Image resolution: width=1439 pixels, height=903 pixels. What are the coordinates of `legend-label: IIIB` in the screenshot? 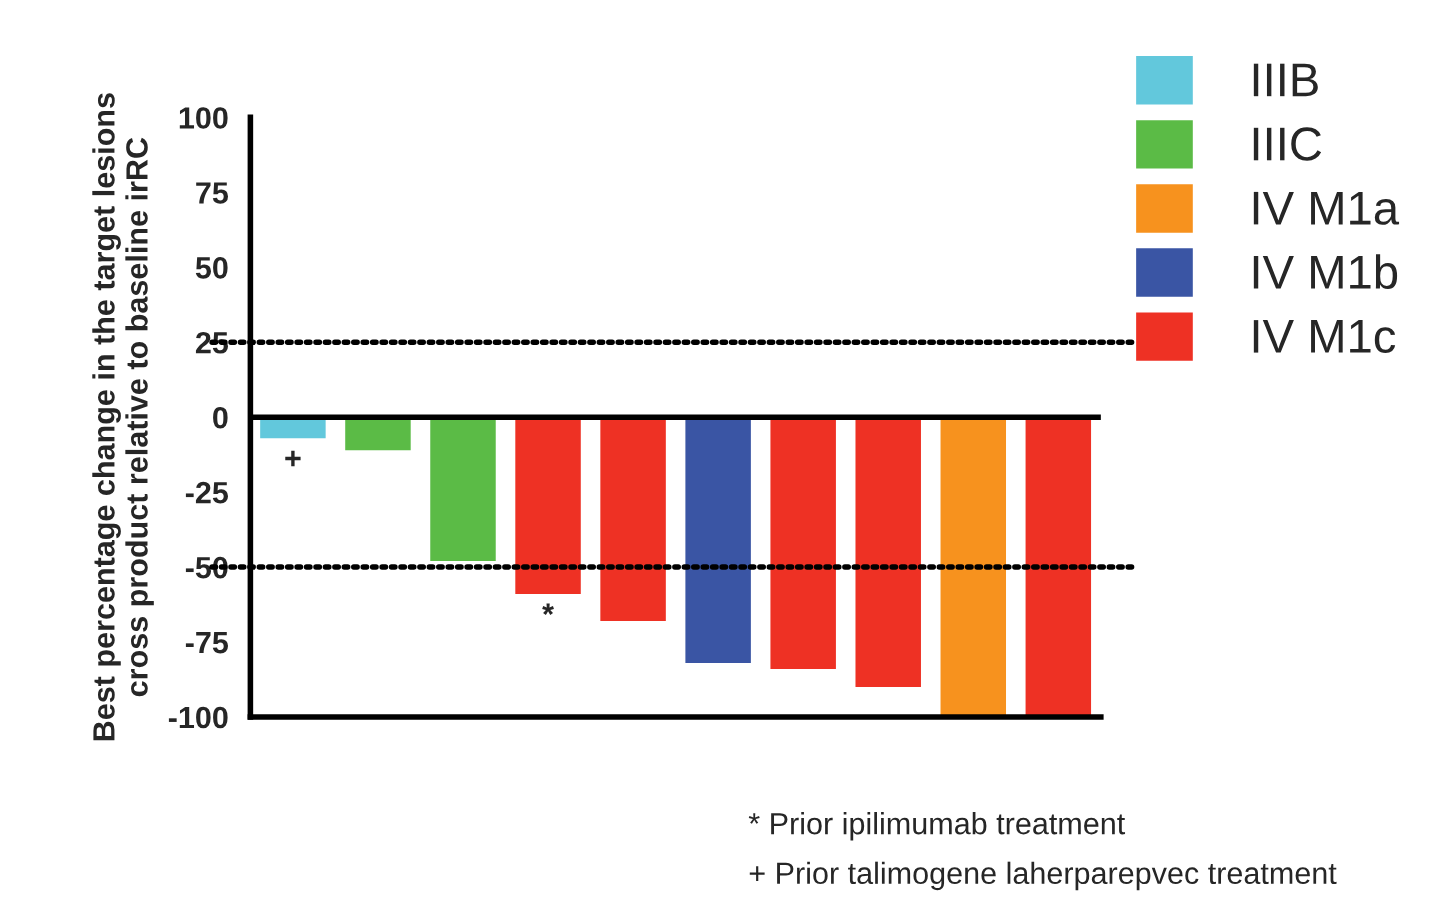 It's located at (1285, 80).